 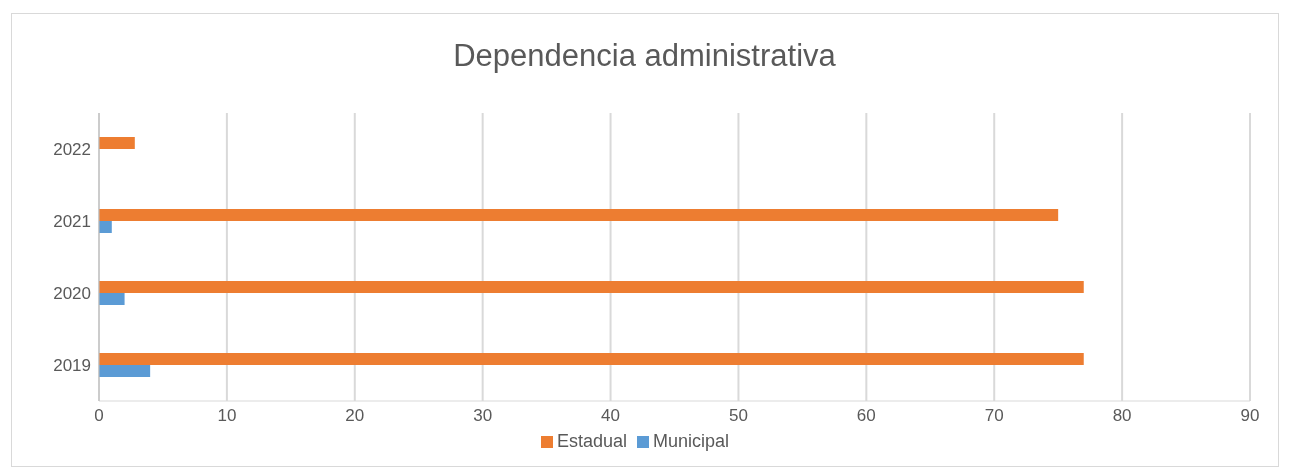 What do you see at coordinates (644, 56) in the screenshot?
I see `chart-title: Dependencia administrativa` at bounding box center [644, 56].